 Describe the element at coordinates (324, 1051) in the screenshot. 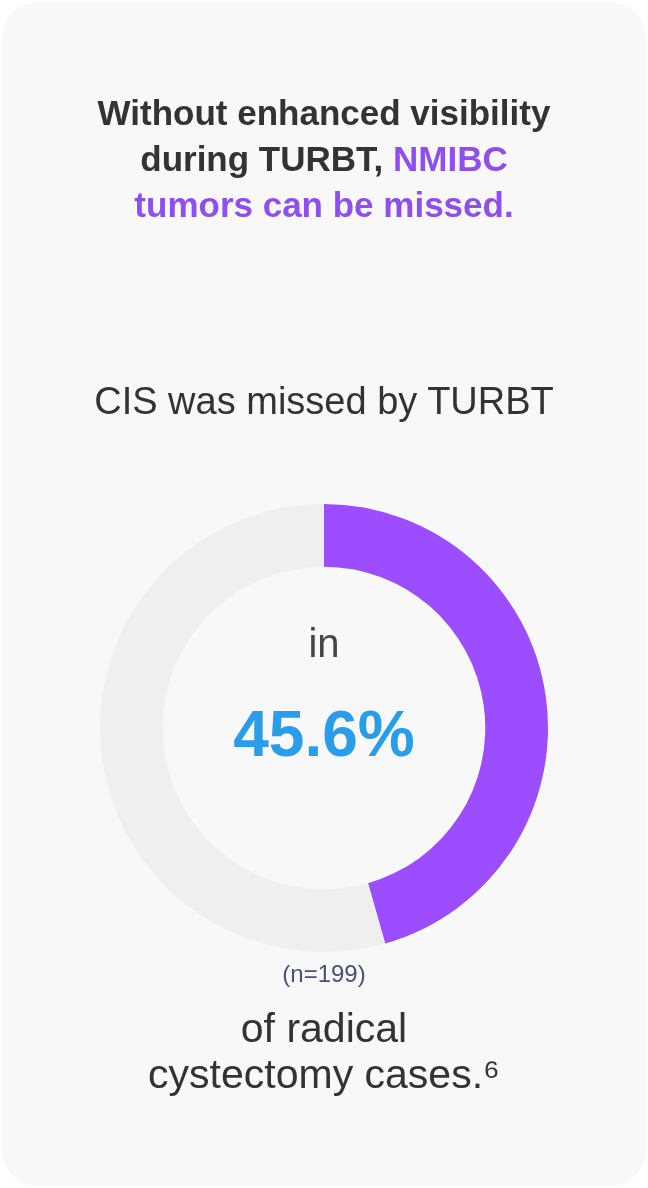

I see `text: of radical cystectomy cases.⁶` at that location.